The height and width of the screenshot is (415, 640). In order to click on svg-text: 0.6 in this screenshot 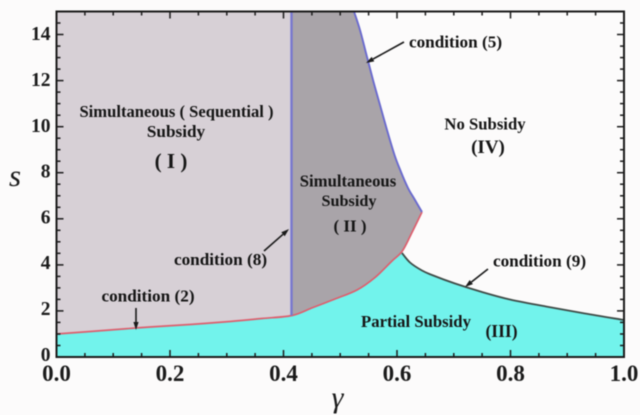, I will do `click(397, 373)`.